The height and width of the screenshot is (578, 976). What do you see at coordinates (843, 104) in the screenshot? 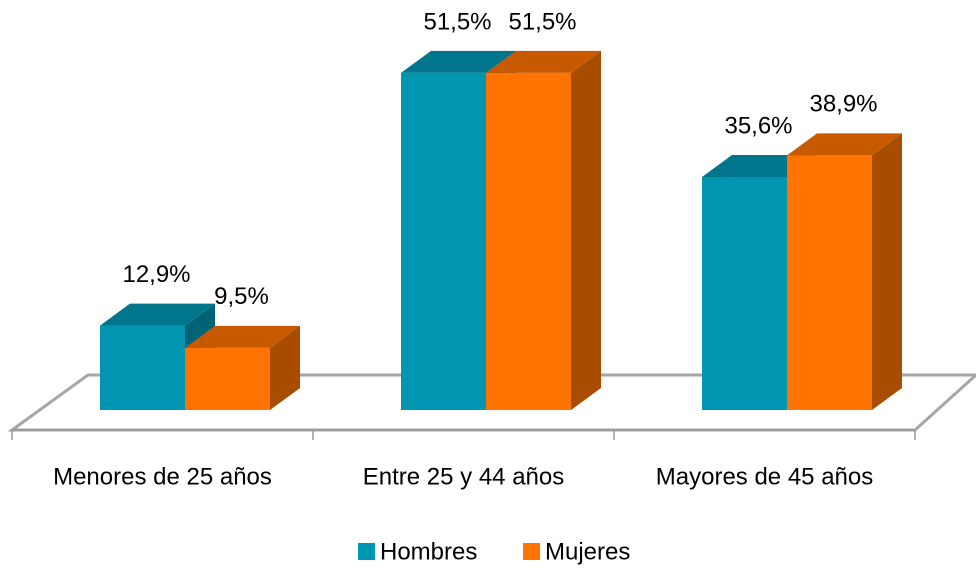
I see `data-label: 38,9%` at bounding box center [843, 104].